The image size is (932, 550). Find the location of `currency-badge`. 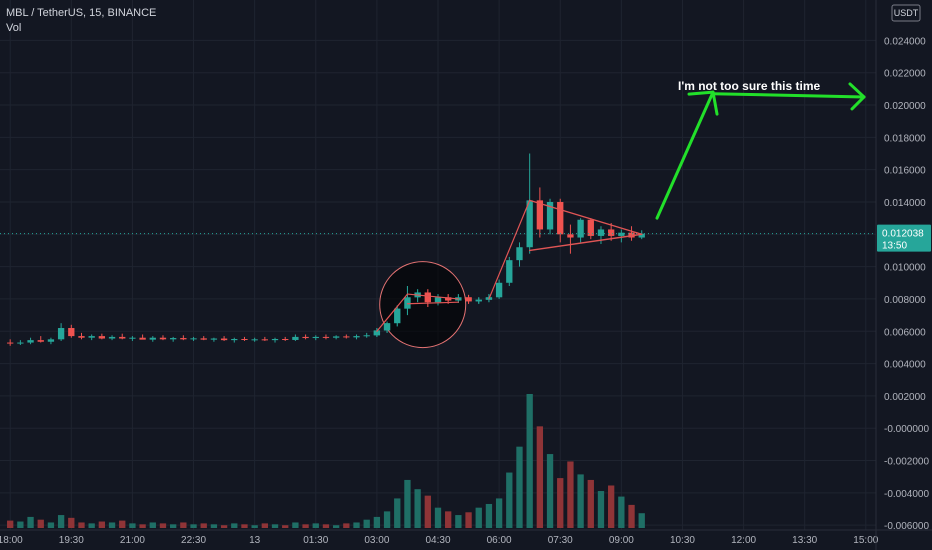

currency-badge is located at coordinates (906, 13).